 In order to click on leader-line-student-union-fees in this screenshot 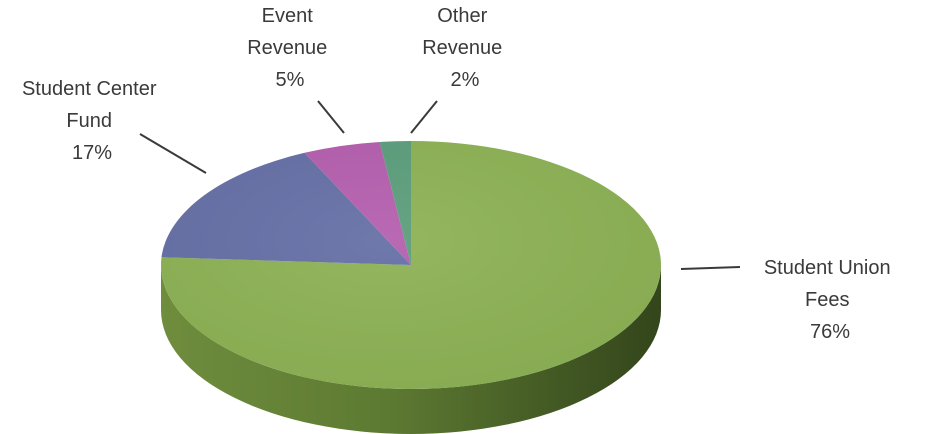, I will do `click(710, 268)`.